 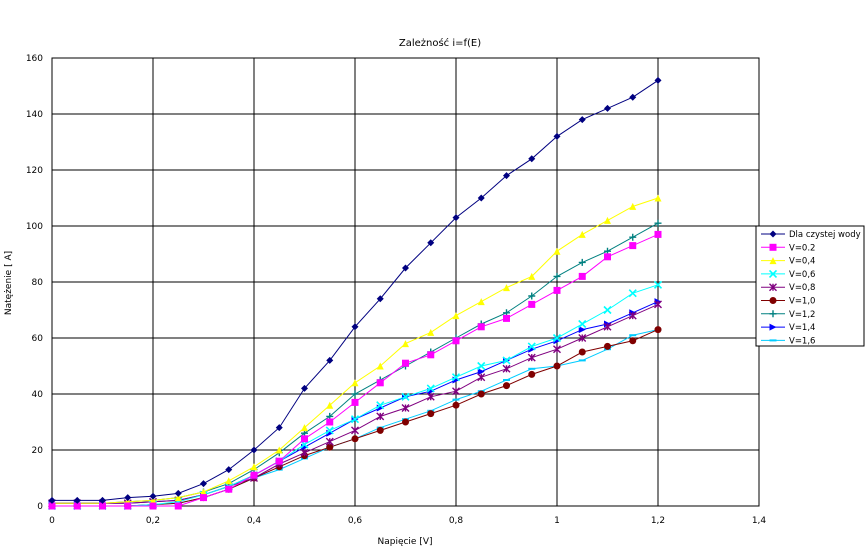 I want to click on y-tick-label: 40, so click(x=38, y=395).